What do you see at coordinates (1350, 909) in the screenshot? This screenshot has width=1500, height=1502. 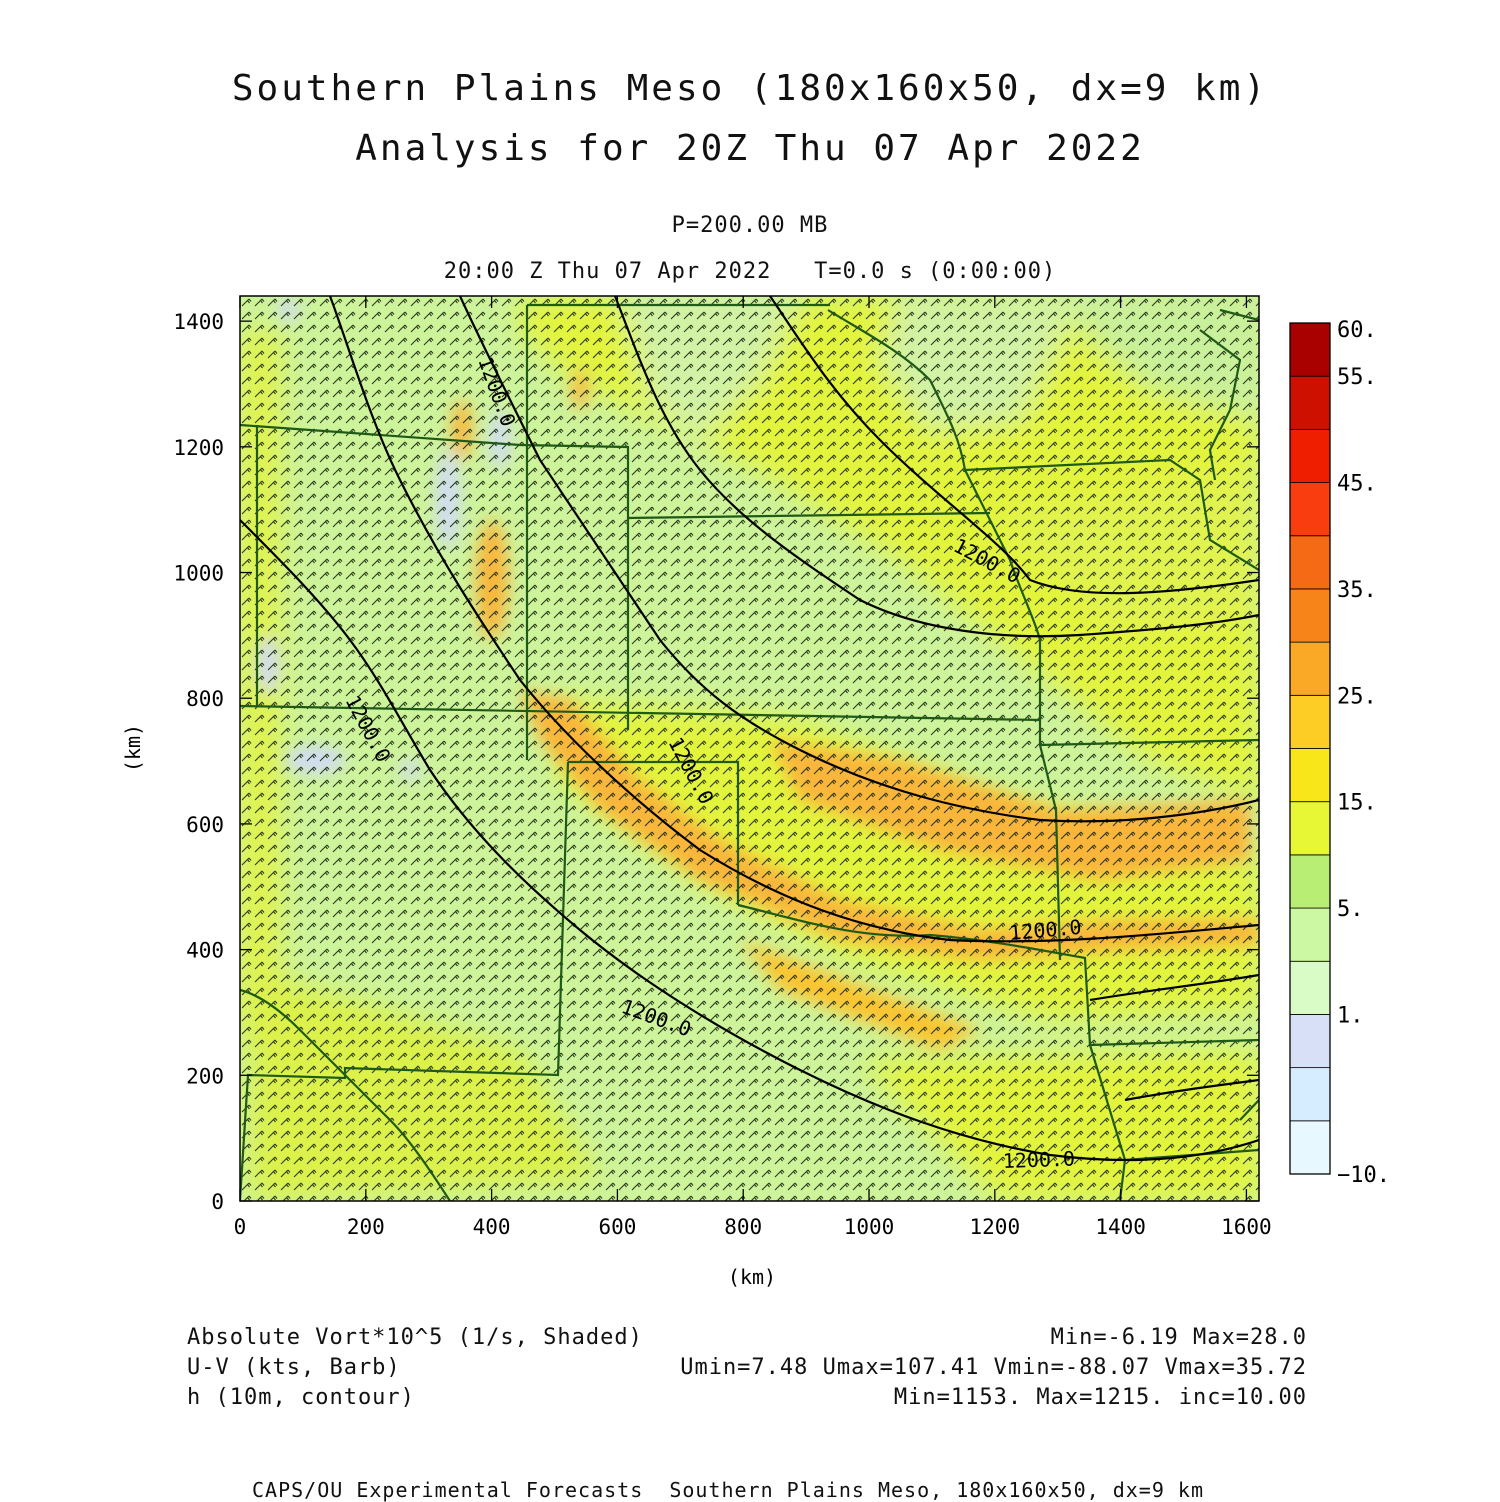 I see `colorbar-label: 5.` at bounding box center [1350, 909].